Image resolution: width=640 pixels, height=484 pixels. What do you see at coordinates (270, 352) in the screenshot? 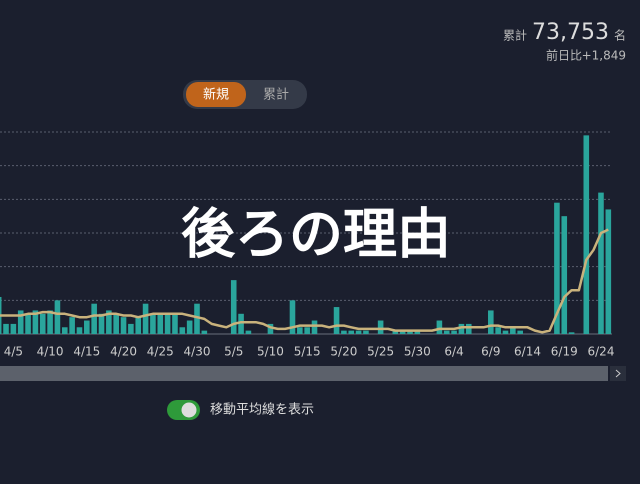
I see `x-tick-label: 5/10` at bounding box center [270, 352].